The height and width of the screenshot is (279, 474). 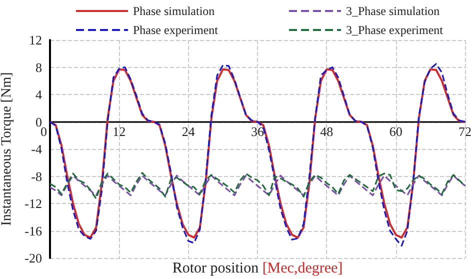 What do you see at coordinates (393, 11) in the screenshot?
I see `legend-label: 3_Phase simulation` at bounding box center [393, 11].